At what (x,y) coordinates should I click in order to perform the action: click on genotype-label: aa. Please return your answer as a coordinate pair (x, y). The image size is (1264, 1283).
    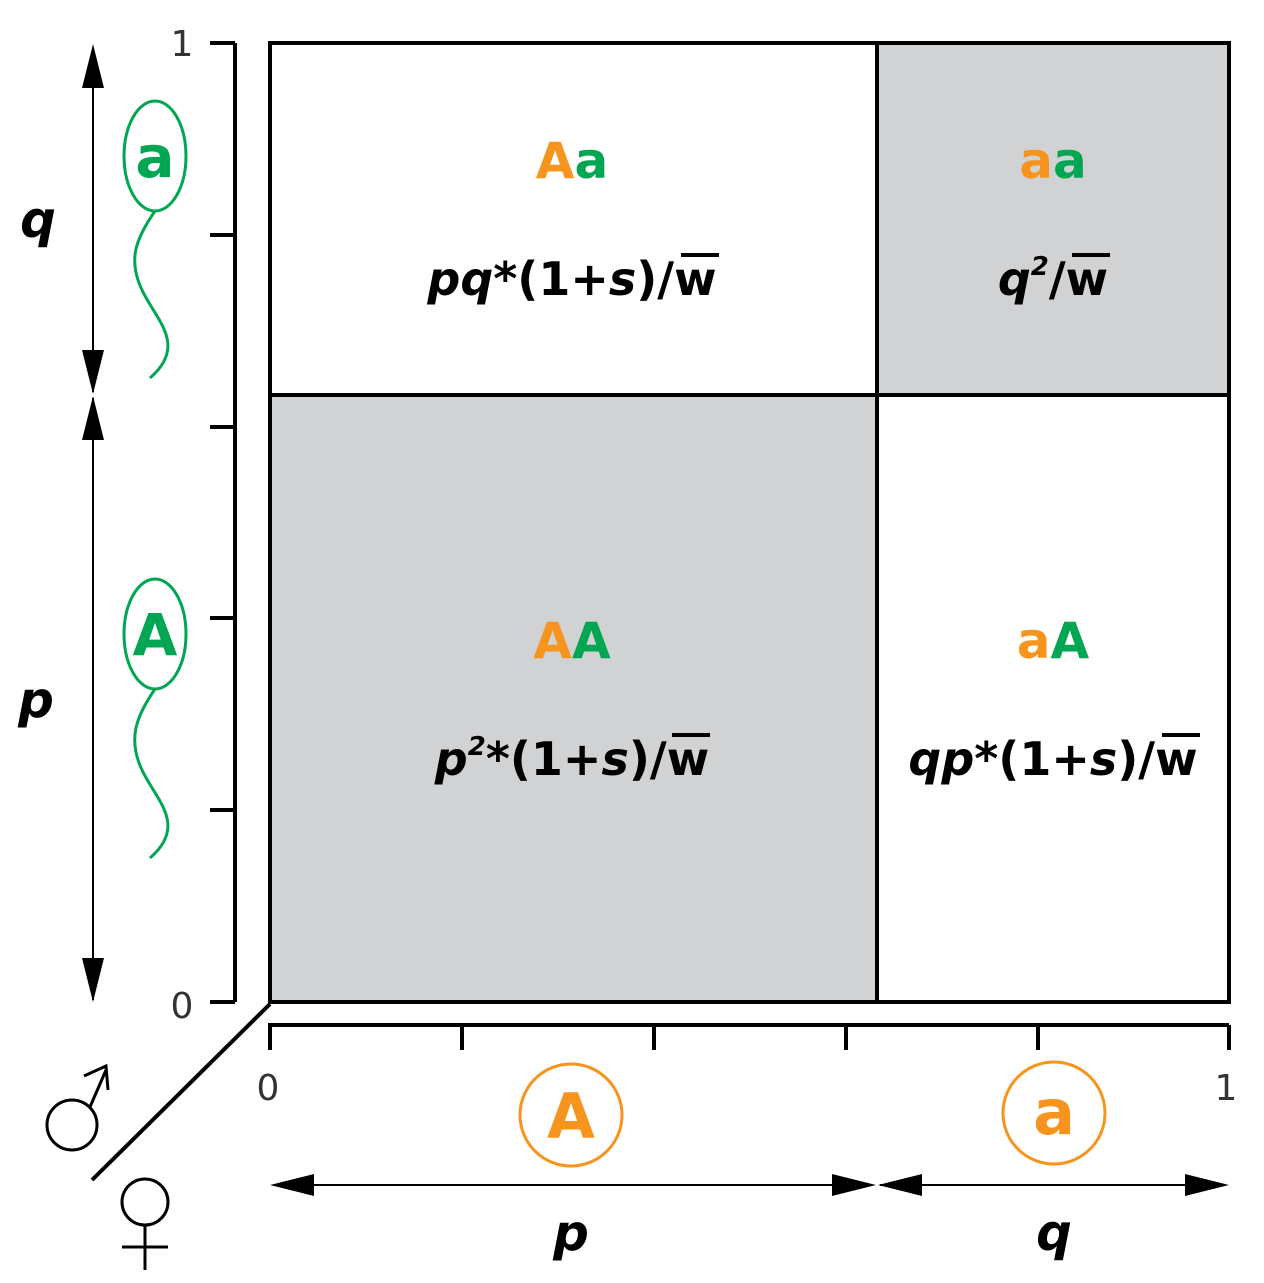
    Looking at the image, I should click on (1053, 161).